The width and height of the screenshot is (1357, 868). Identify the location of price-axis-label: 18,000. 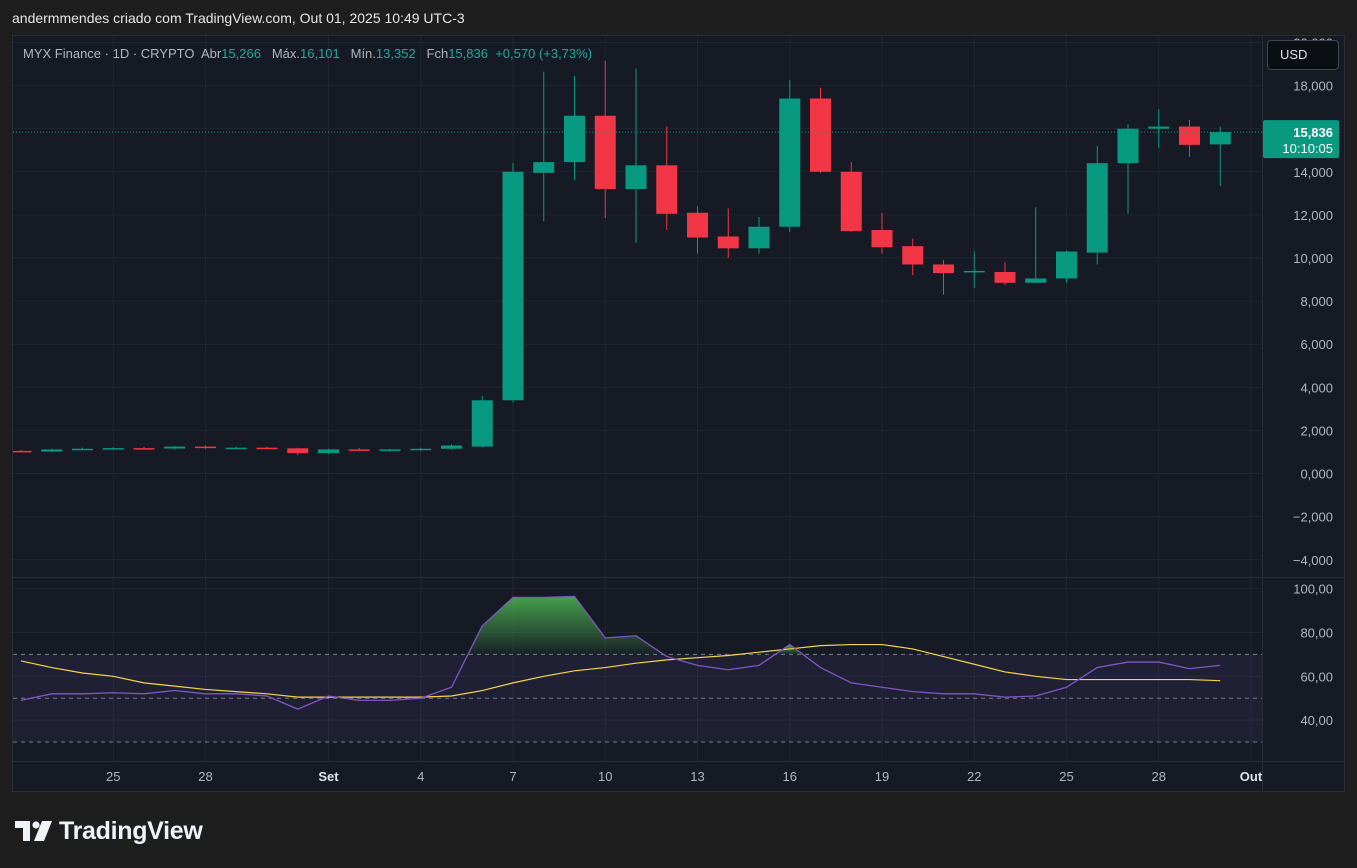
(1313, 86).